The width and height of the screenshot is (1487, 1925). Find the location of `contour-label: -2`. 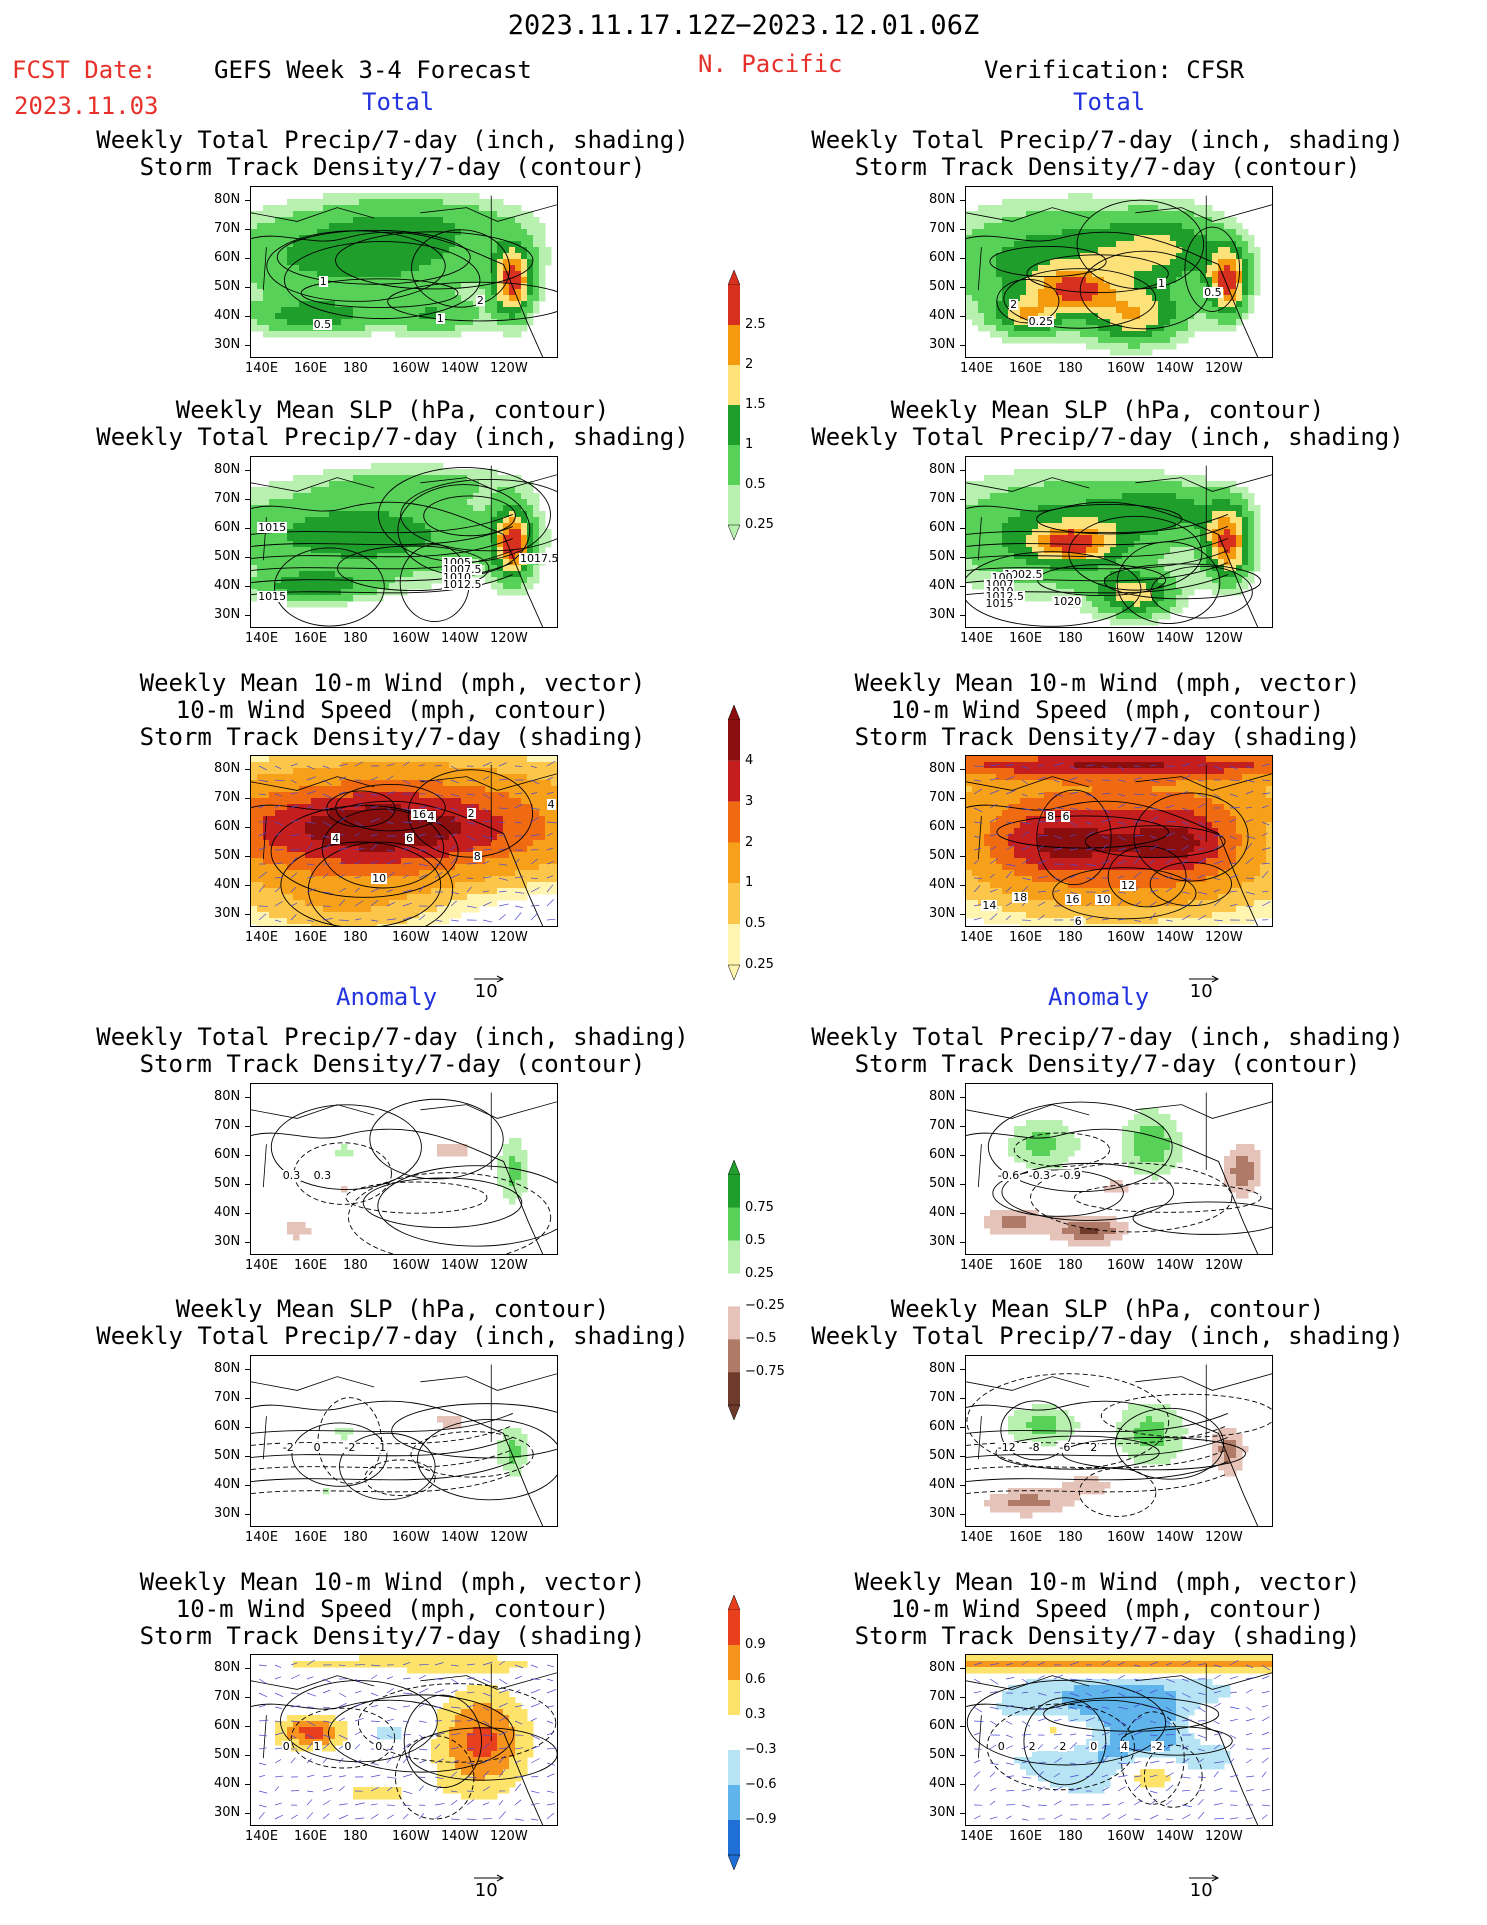

contour-label: -2 is located at coordinates (1157, 1746).